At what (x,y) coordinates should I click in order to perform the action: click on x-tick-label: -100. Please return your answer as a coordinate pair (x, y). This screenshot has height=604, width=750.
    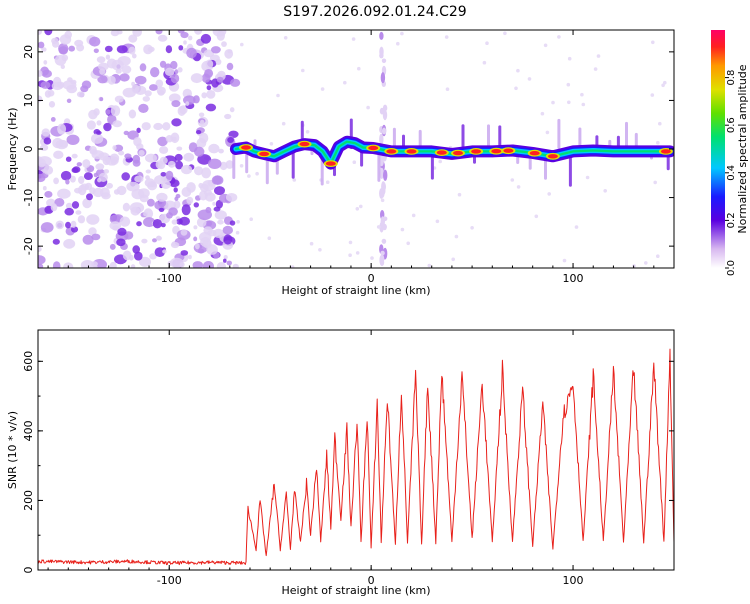
    Looking at the image, I should click on (169, 580).